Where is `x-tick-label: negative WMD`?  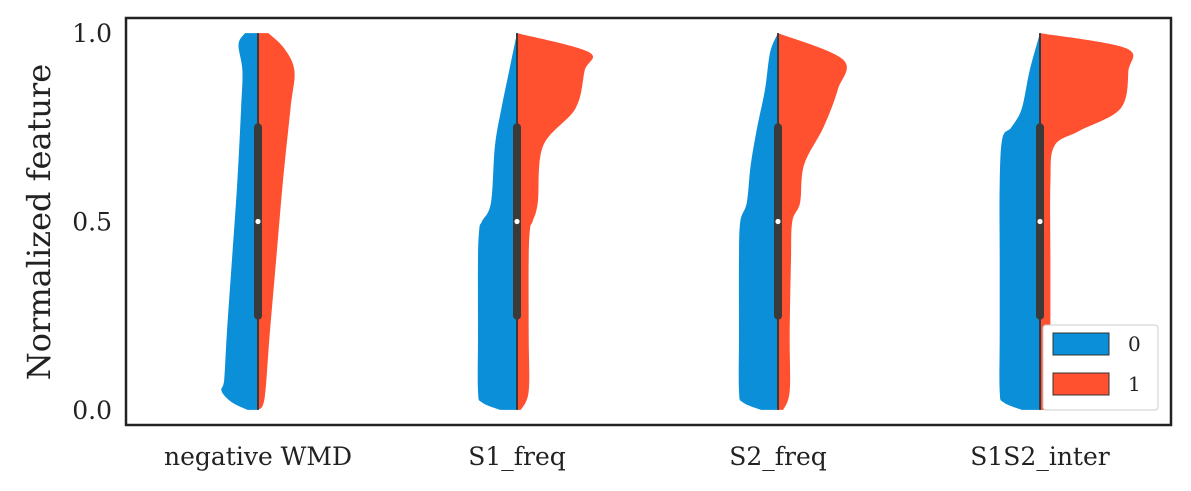
x-tick-label: negative WMD is located at coordinates (258, 456).